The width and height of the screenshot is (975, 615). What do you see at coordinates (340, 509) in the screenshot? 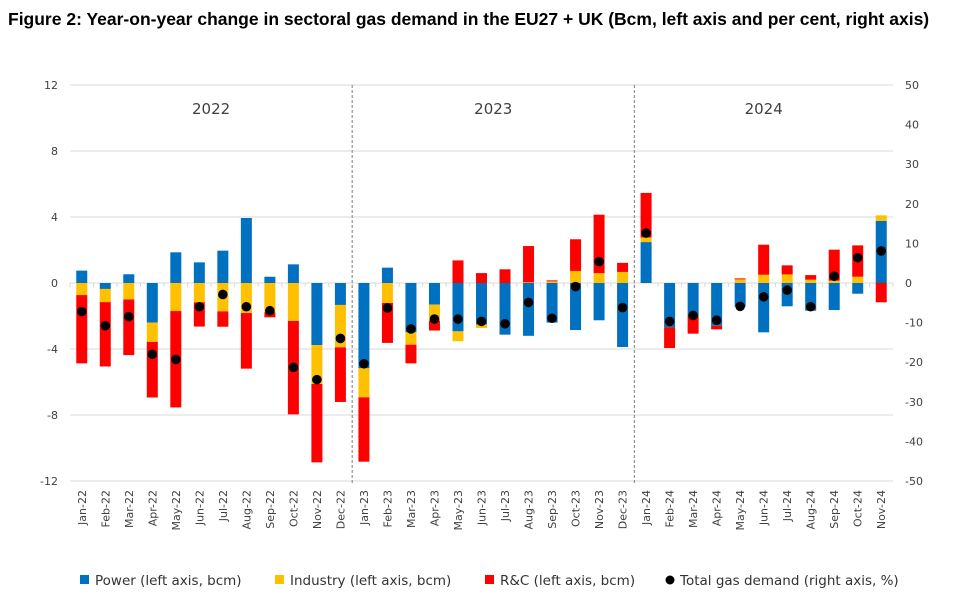
I see `x-axis-tick-label: Dec-22` at bounding box center [340, 509].